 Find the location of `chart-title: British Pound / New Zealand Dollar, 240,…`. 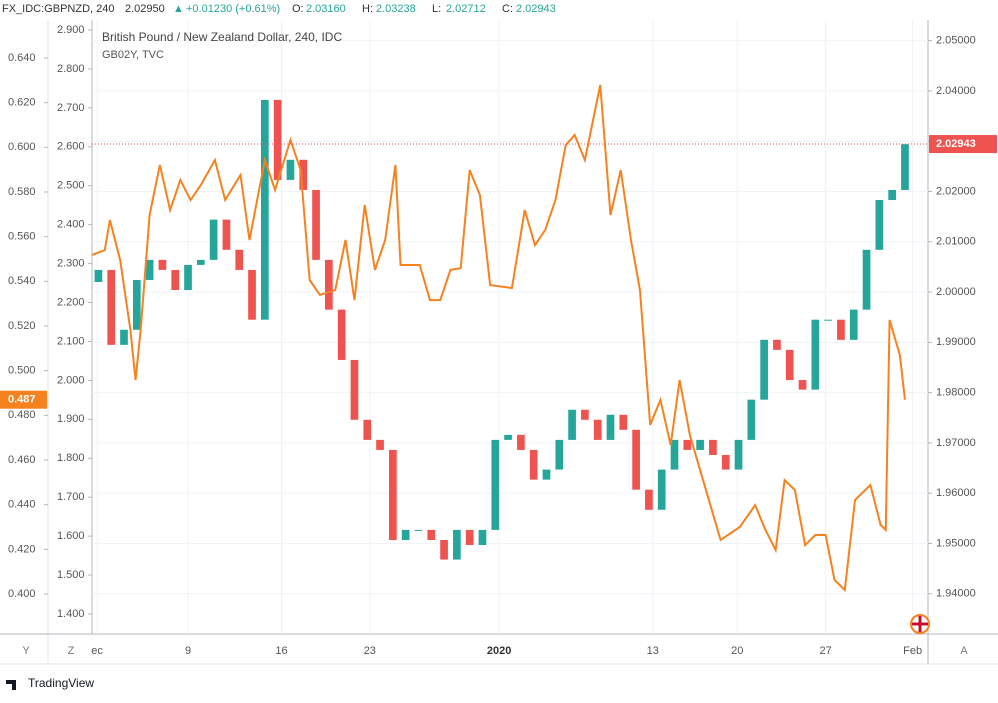

chart-title: British Pound / New Zealand Dollar, 240,… is located at coordinates (222, 37).